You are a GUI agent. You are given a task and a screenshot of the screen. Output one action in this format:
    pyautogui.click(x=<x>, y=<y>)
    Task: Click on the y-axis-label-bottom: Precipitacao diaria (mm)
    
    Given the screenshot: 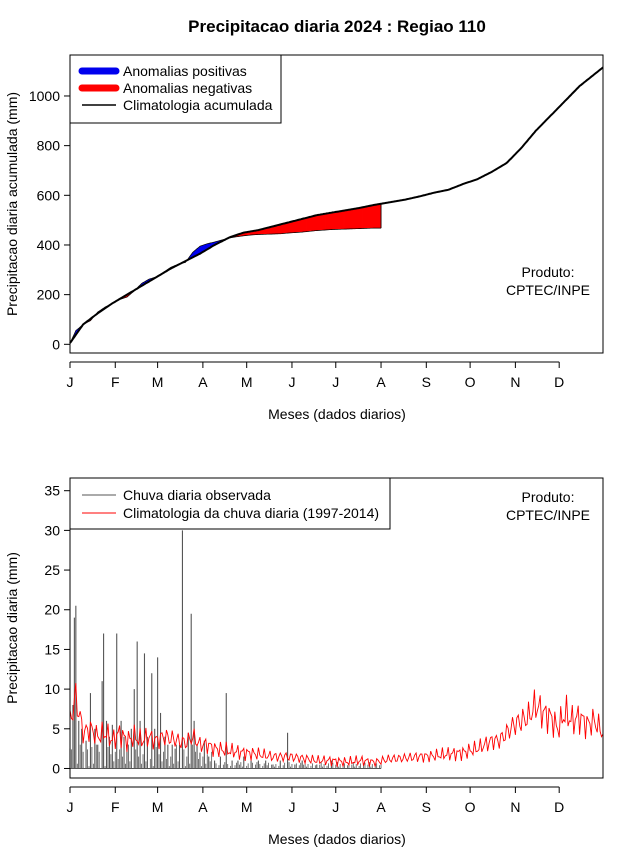 What is the action you would take?
    pyautogui.click(x=12, y=628)
    